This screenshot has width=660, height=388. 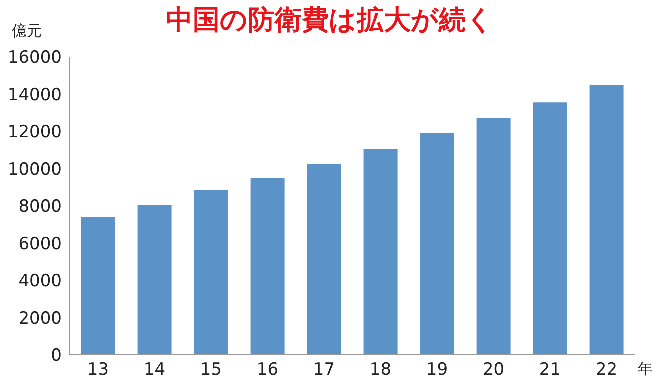 I want to click on x-tick-label: 18, so click(x=381, y=370).